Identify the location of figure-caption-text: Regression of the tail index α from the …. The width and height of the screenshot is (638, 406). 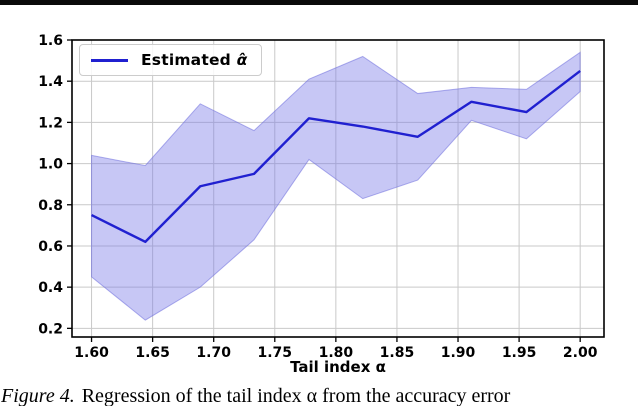
(296, 395).